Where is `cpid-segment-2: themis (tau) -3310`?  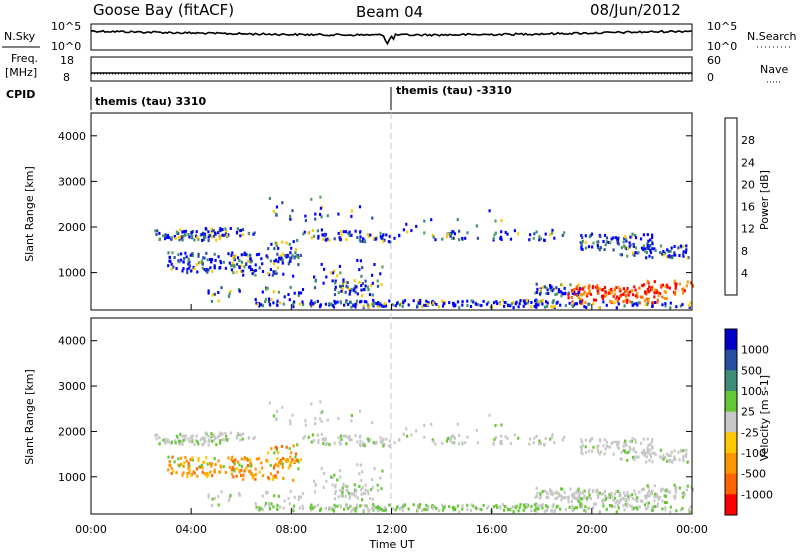
cpid-segment-2: themis (tau) -3310 is located at coordinates (454, 90).